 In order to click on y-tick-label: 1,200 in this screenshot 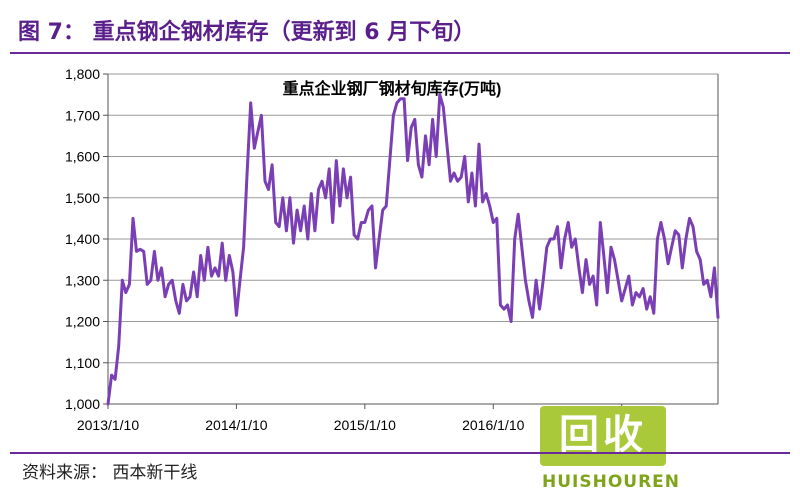, I will do `click(82, 322)`.